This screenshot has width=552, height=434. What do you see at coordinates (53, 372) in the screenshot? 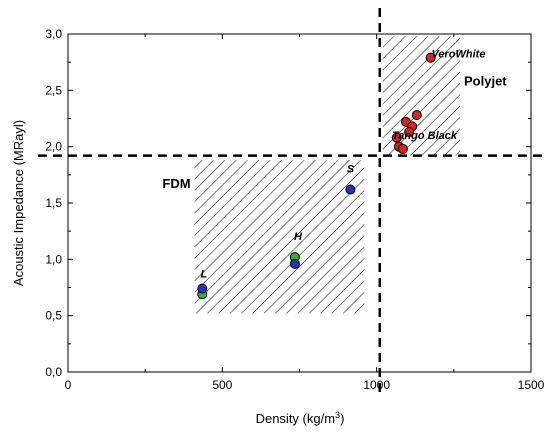
I see `y-tick-label: 0,0` at bounding box center [53, 372].